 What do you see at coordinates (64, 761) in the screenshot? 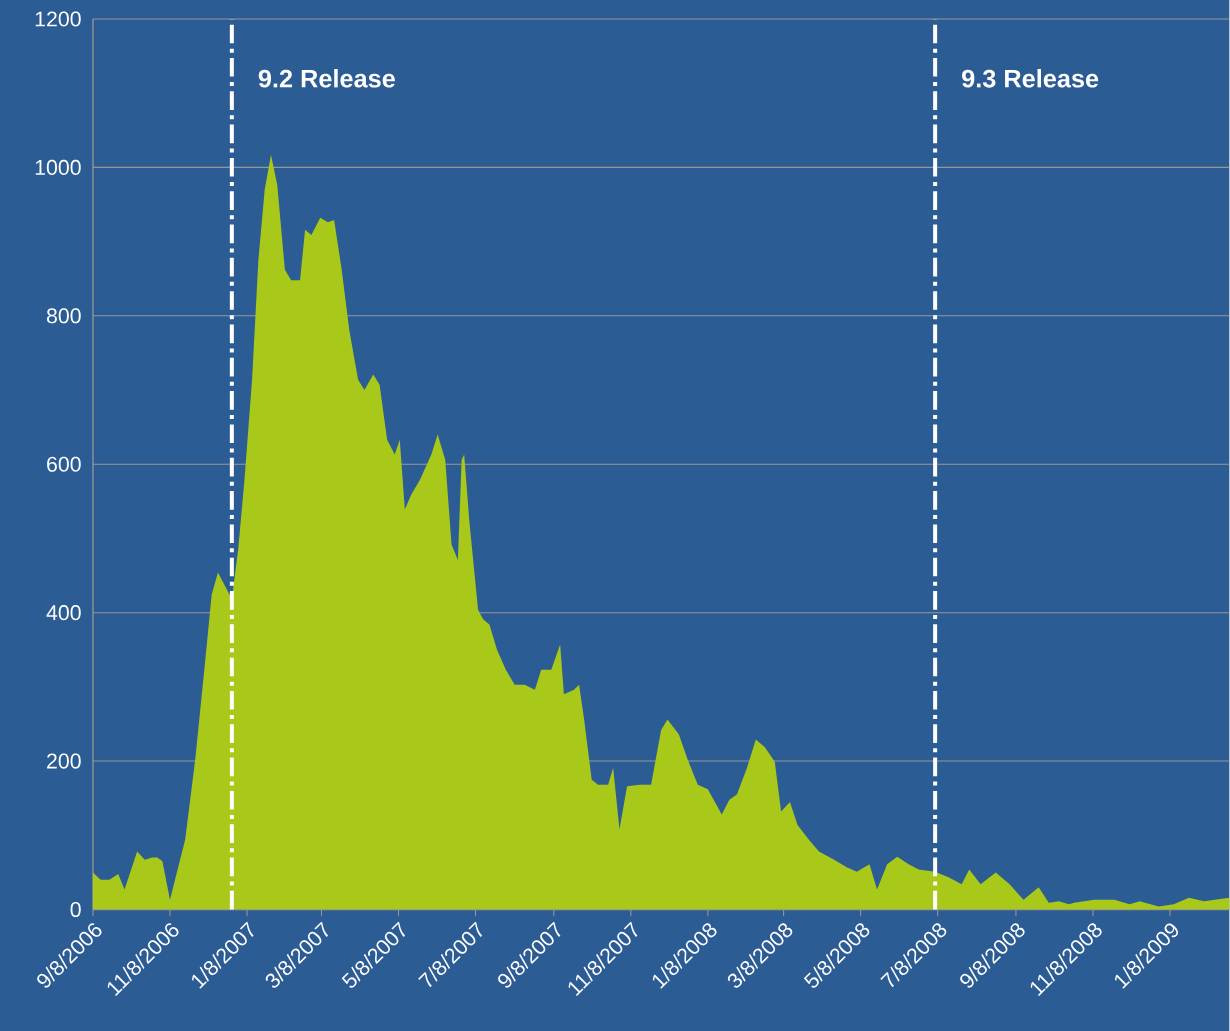
I see `y-tick-label: 200` at bounding box center [64, 761].